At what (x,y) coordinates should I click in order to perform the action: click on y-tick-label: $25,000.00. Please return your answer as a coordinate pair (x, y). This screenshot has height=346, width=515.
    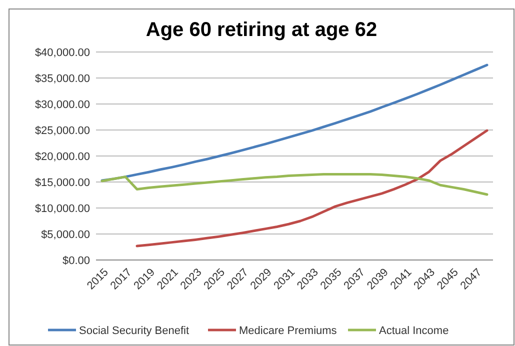
    Looking at the image, I should click on (62, 130).